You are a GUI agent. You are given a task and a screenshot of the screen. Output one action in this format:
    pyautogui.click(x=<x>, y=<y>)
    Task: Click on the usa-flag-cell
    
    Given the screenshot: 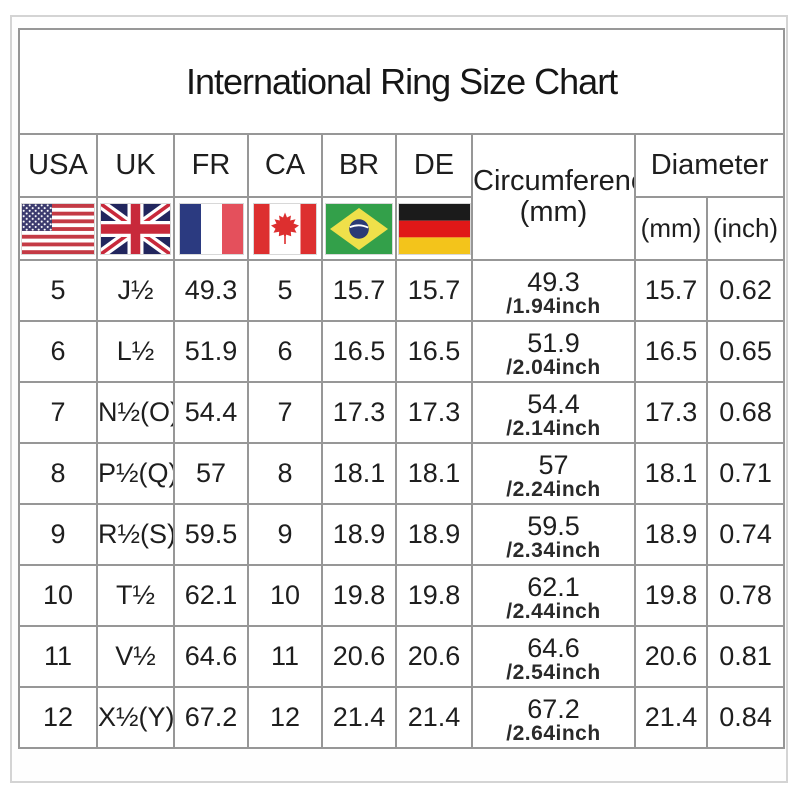 What is the action you would take?
    pyautogui.click(x=58, y=228)
    